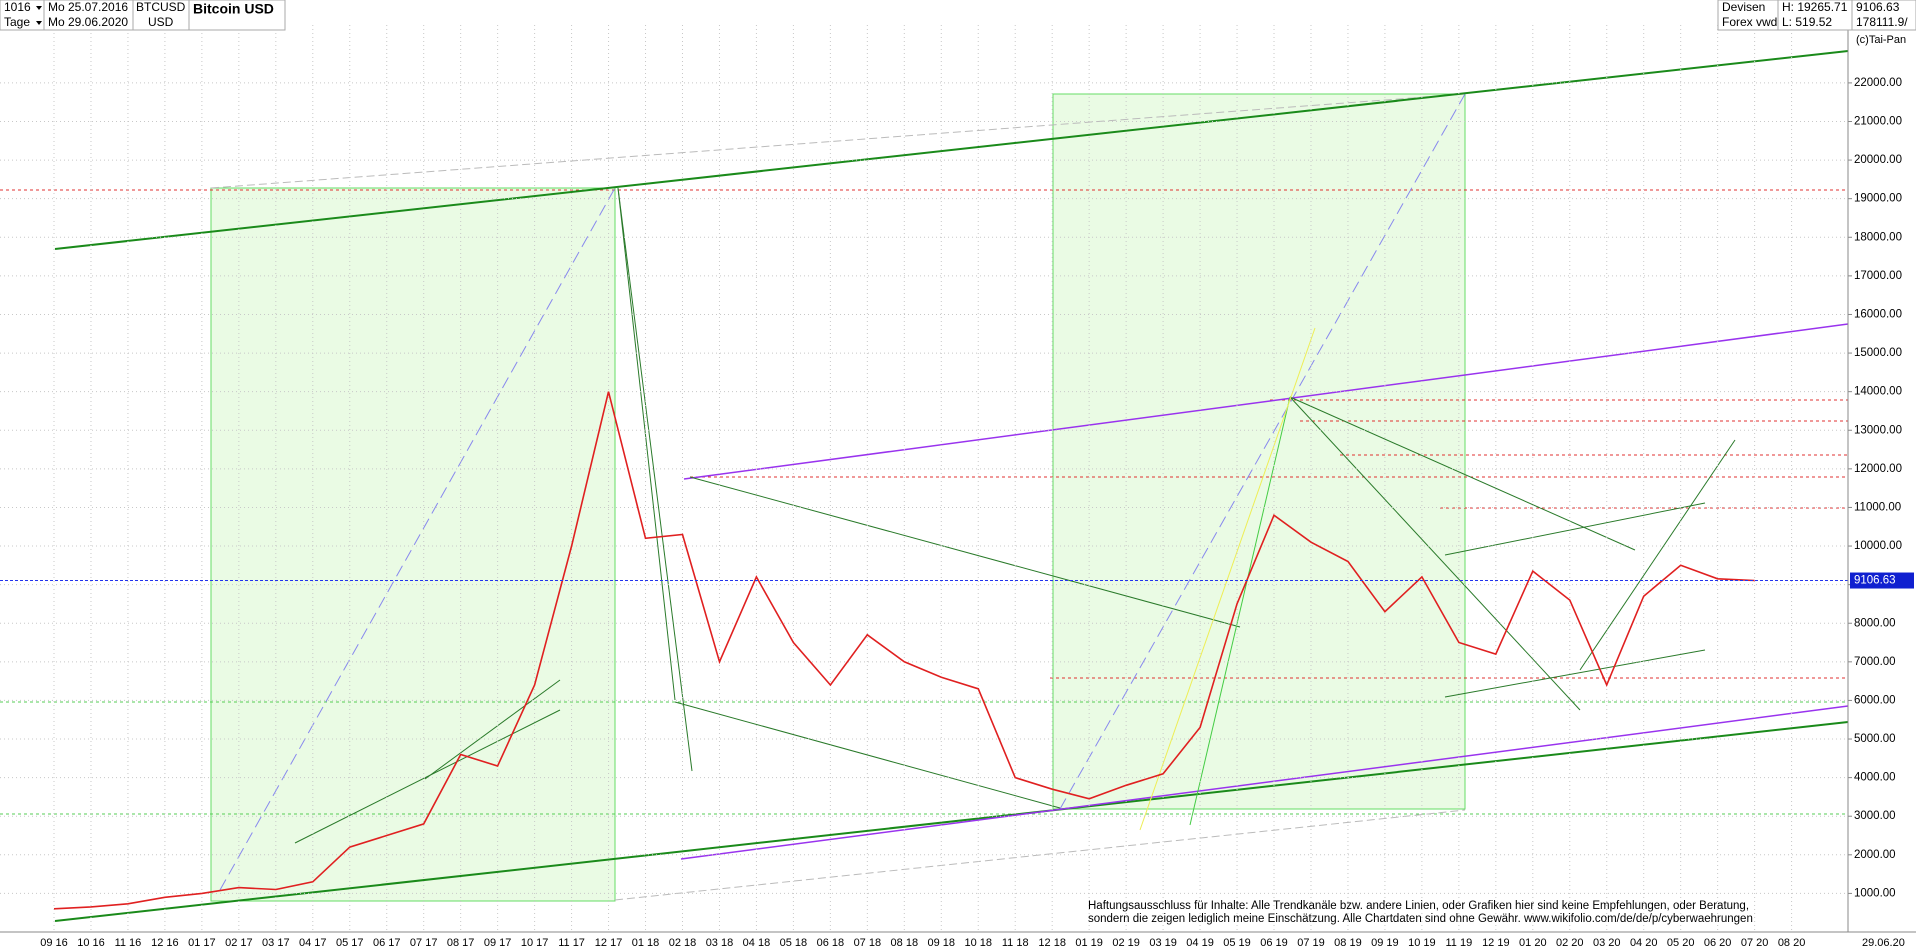 Image resolution: width=1916 pixels, height=952 pixels. What do you see at coordinates (646, 943) in the screenshot?
I see `x-tick-label: 01 18` at bounding box center [646, 943].